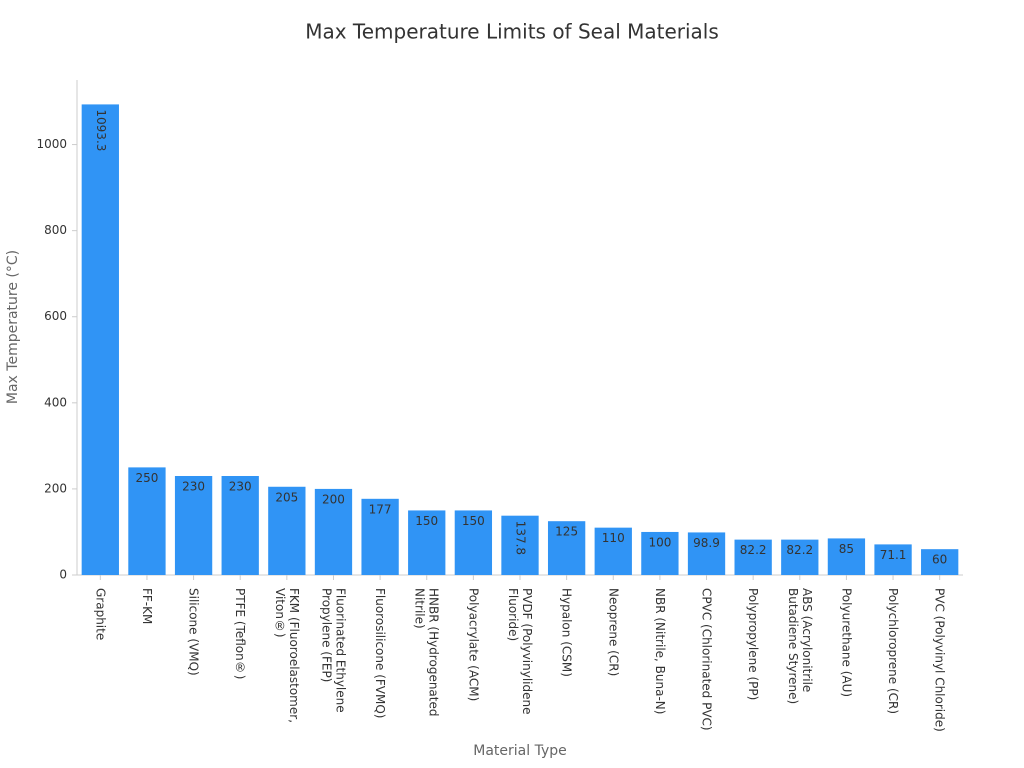 This screenshot has width=1024, height=768. What do you see at coordinates (893, 651) in the screenshot?
I see `x-tick-label: Polychloroprene (CR)` at bounding box center [893, 651].